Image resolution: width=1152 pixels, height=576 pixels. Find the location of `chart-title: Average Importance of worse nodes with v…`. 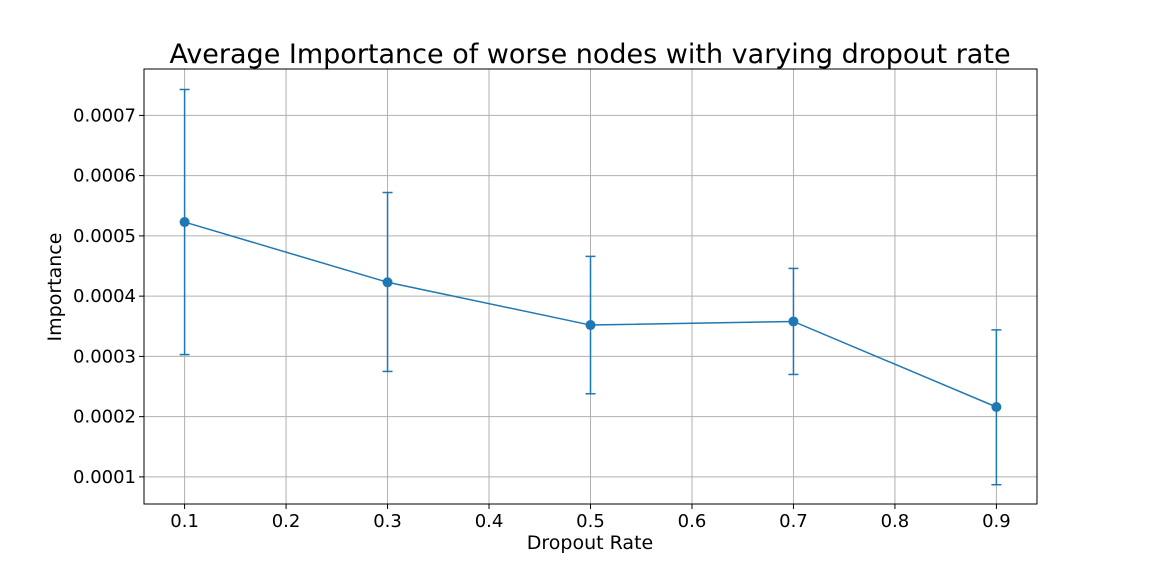

chart-title: Average Importance of worse nodes with v… is located at coordinates (589, 54).